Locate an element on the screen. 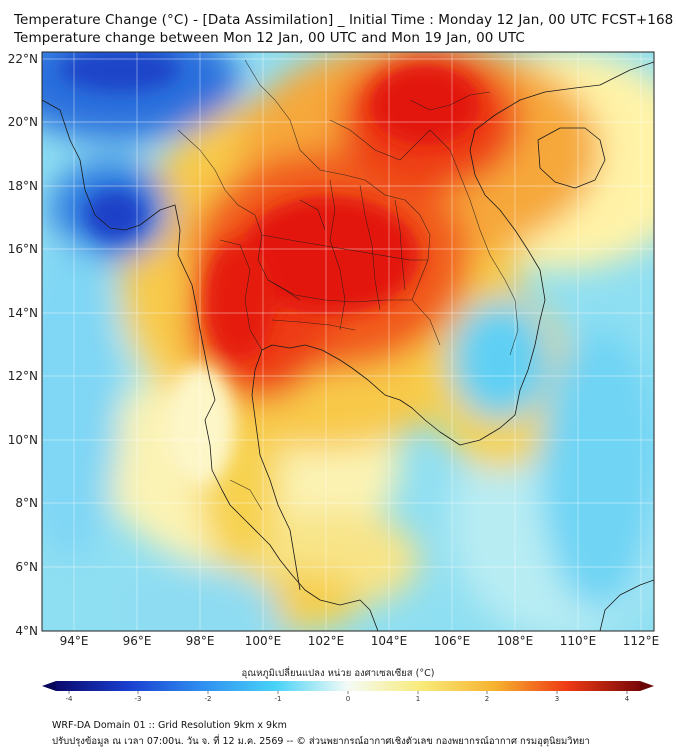  lat-label: 18°N is located at coordinates (23, 186).